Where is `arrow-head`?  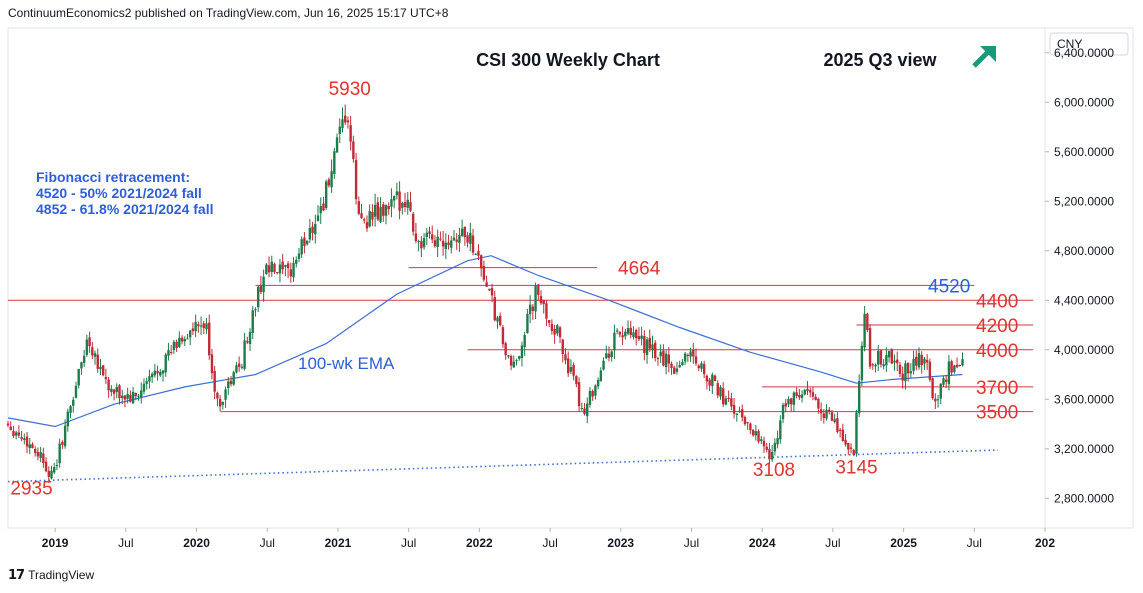
arrow-head is located at coordinates (988, 54).